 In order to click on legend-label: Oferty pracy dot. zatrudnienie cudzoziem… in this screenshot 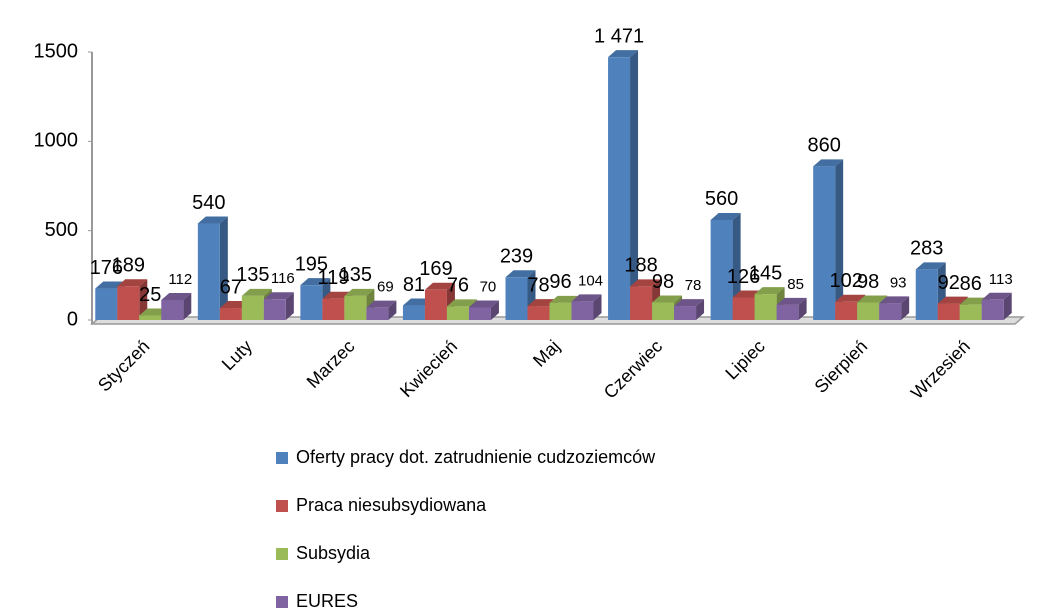, I will do `click(476, 457)`.